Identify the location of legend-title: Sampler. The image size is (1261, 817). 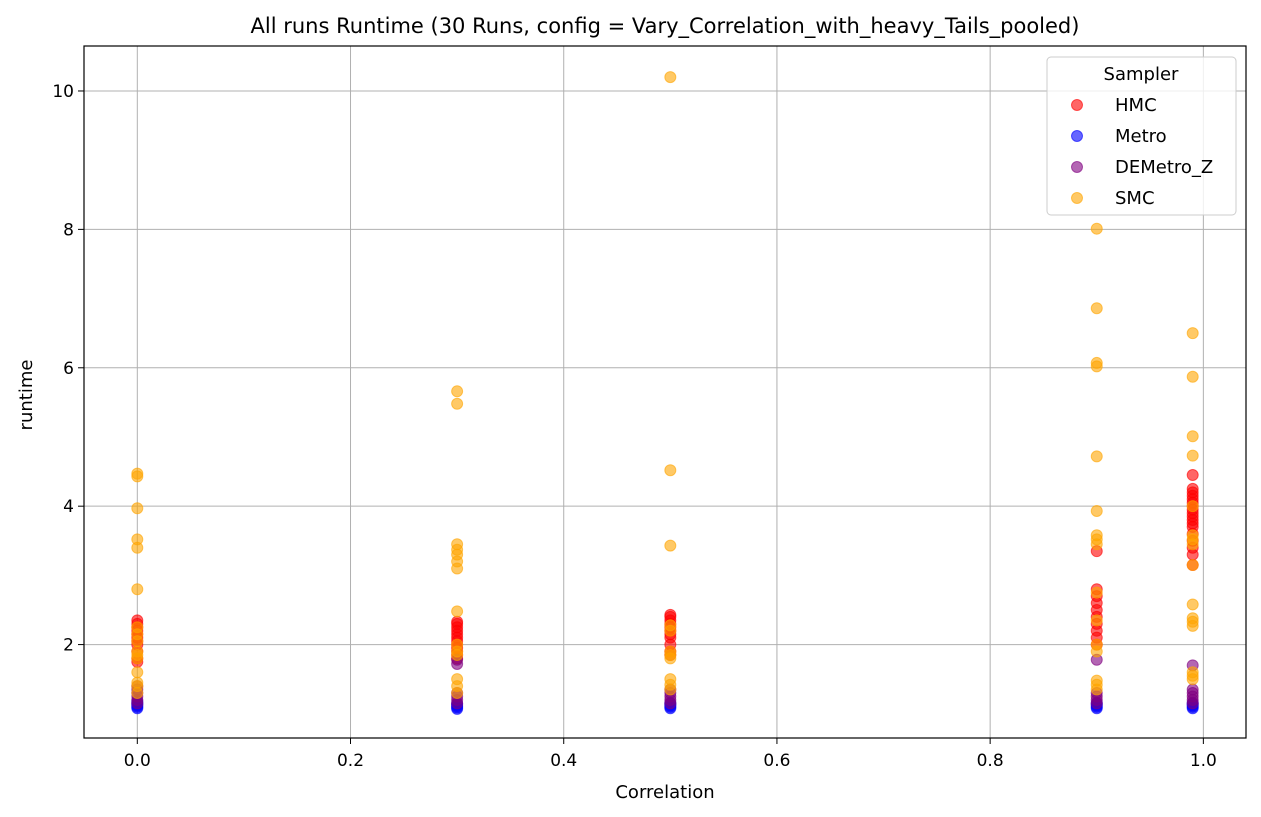
(1141, 74).